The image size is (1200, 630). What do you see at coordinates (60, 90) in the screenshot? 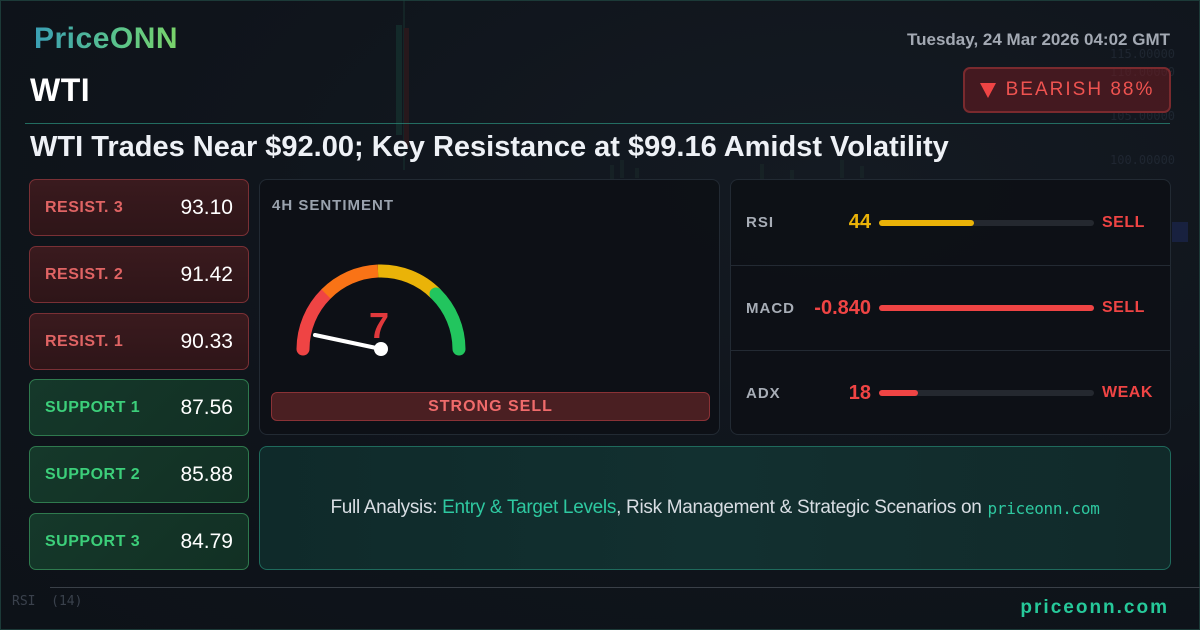
I see `symbol-title: WTI` at bounding box center [60, 90].